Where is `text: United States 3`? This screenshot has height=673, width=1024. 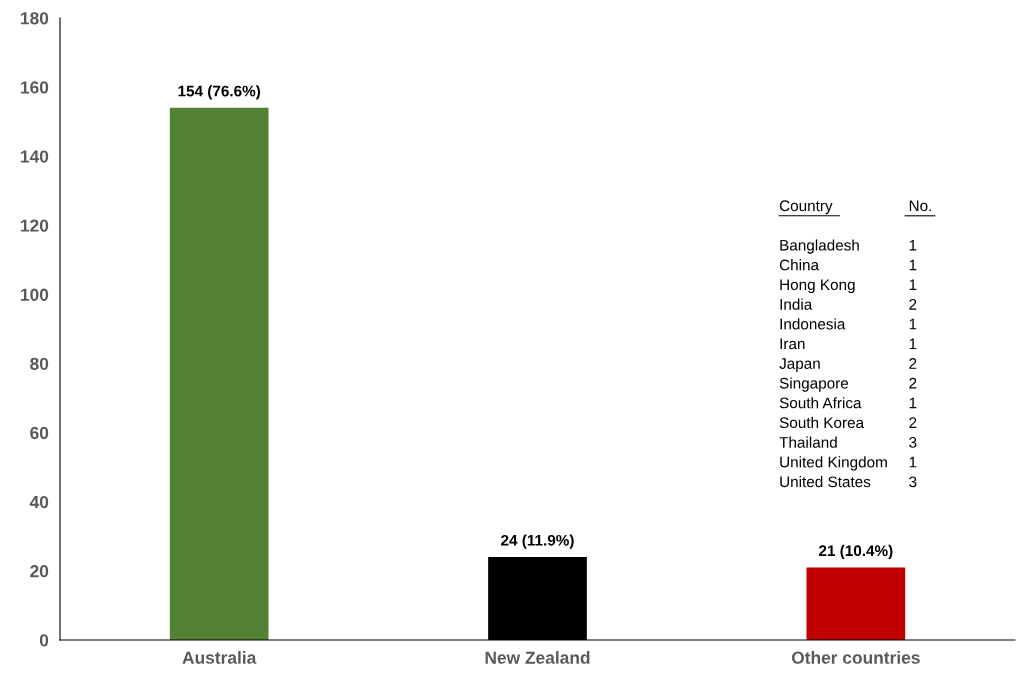
text: United States 3 is located at coordinates (848, 482).